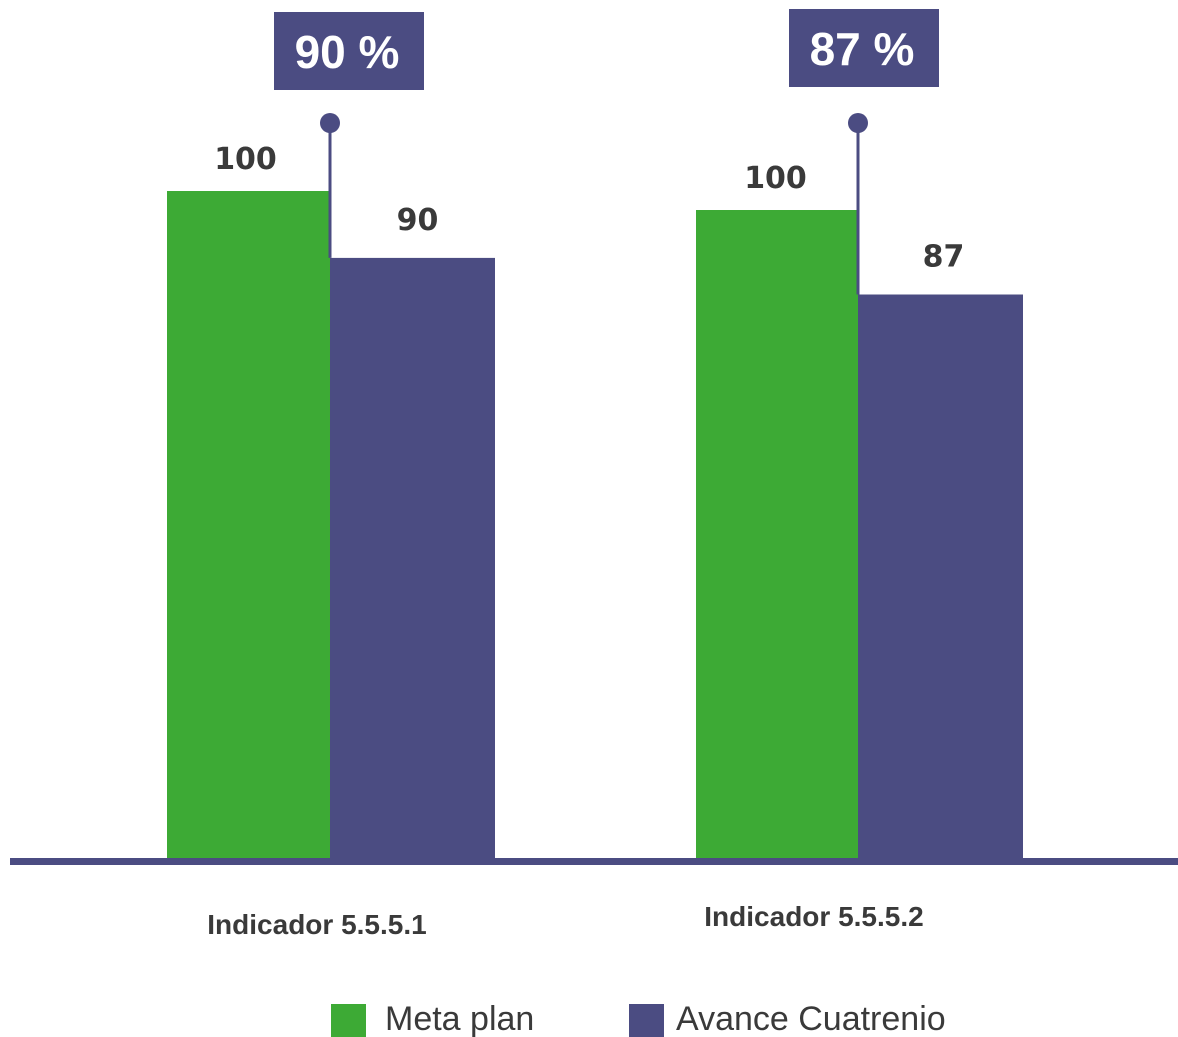 The image size is (1178, 1037). What do you see at coordinates (646, 1020) in the screenshot?
I see `legend-swatch-avance-cuatrenio` at bounding box center [646, 1020].